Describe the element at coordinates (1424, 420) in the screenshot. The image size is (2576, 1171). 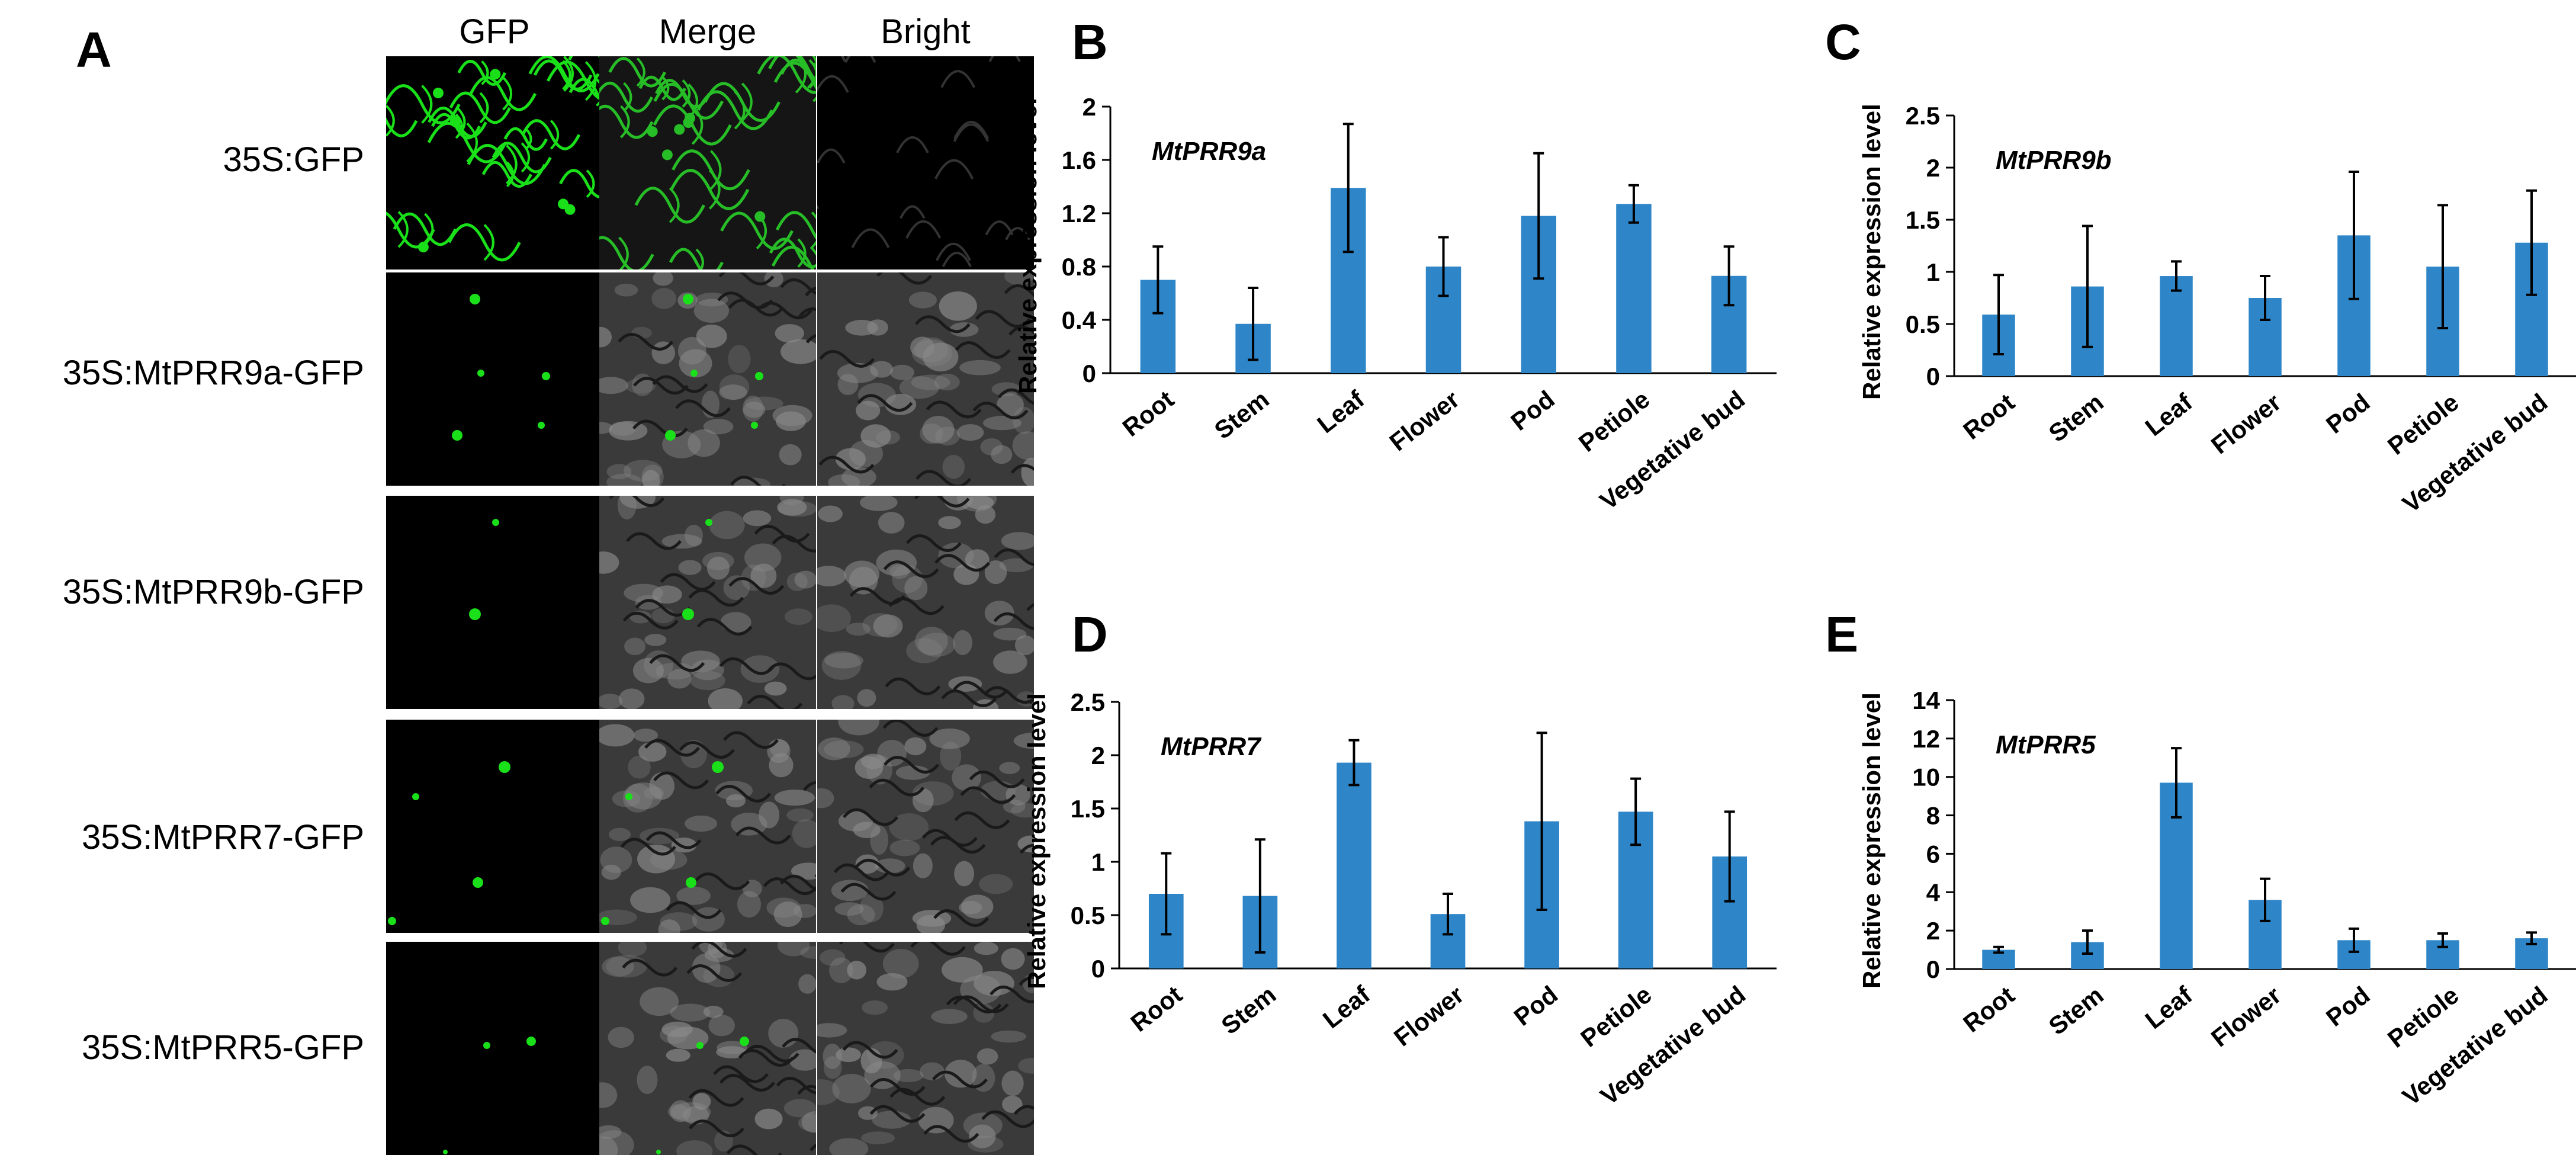
I see `chart-b-category-label: Flower` at that location.